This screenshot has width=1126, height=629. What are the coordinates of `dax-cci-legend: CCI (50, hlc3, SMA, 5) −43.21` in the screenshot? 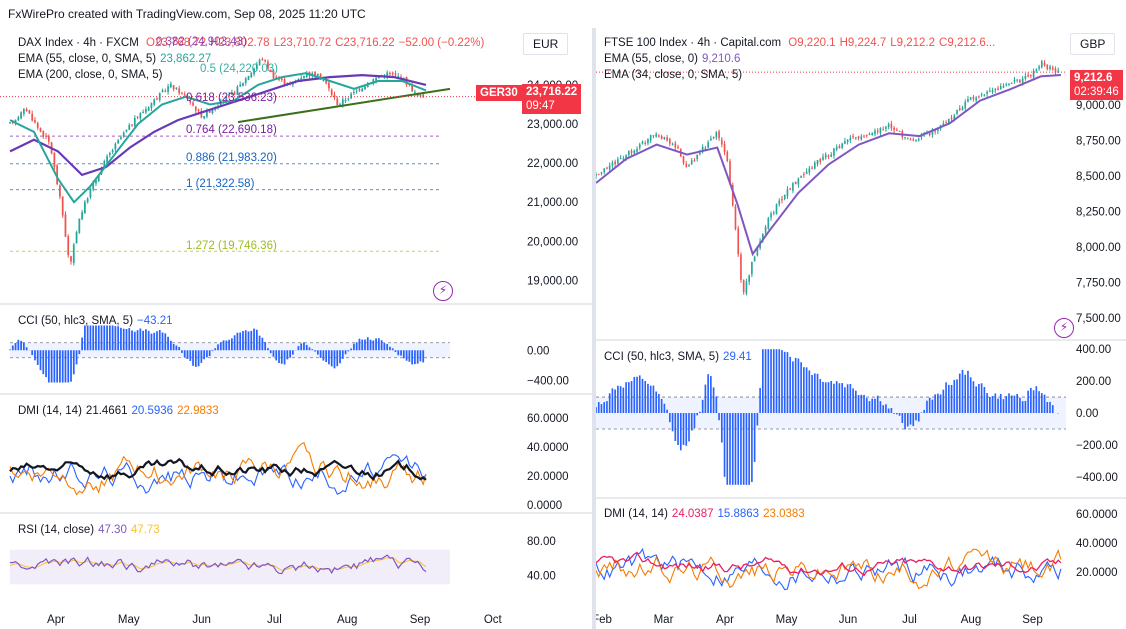 It's located at (95, 321).